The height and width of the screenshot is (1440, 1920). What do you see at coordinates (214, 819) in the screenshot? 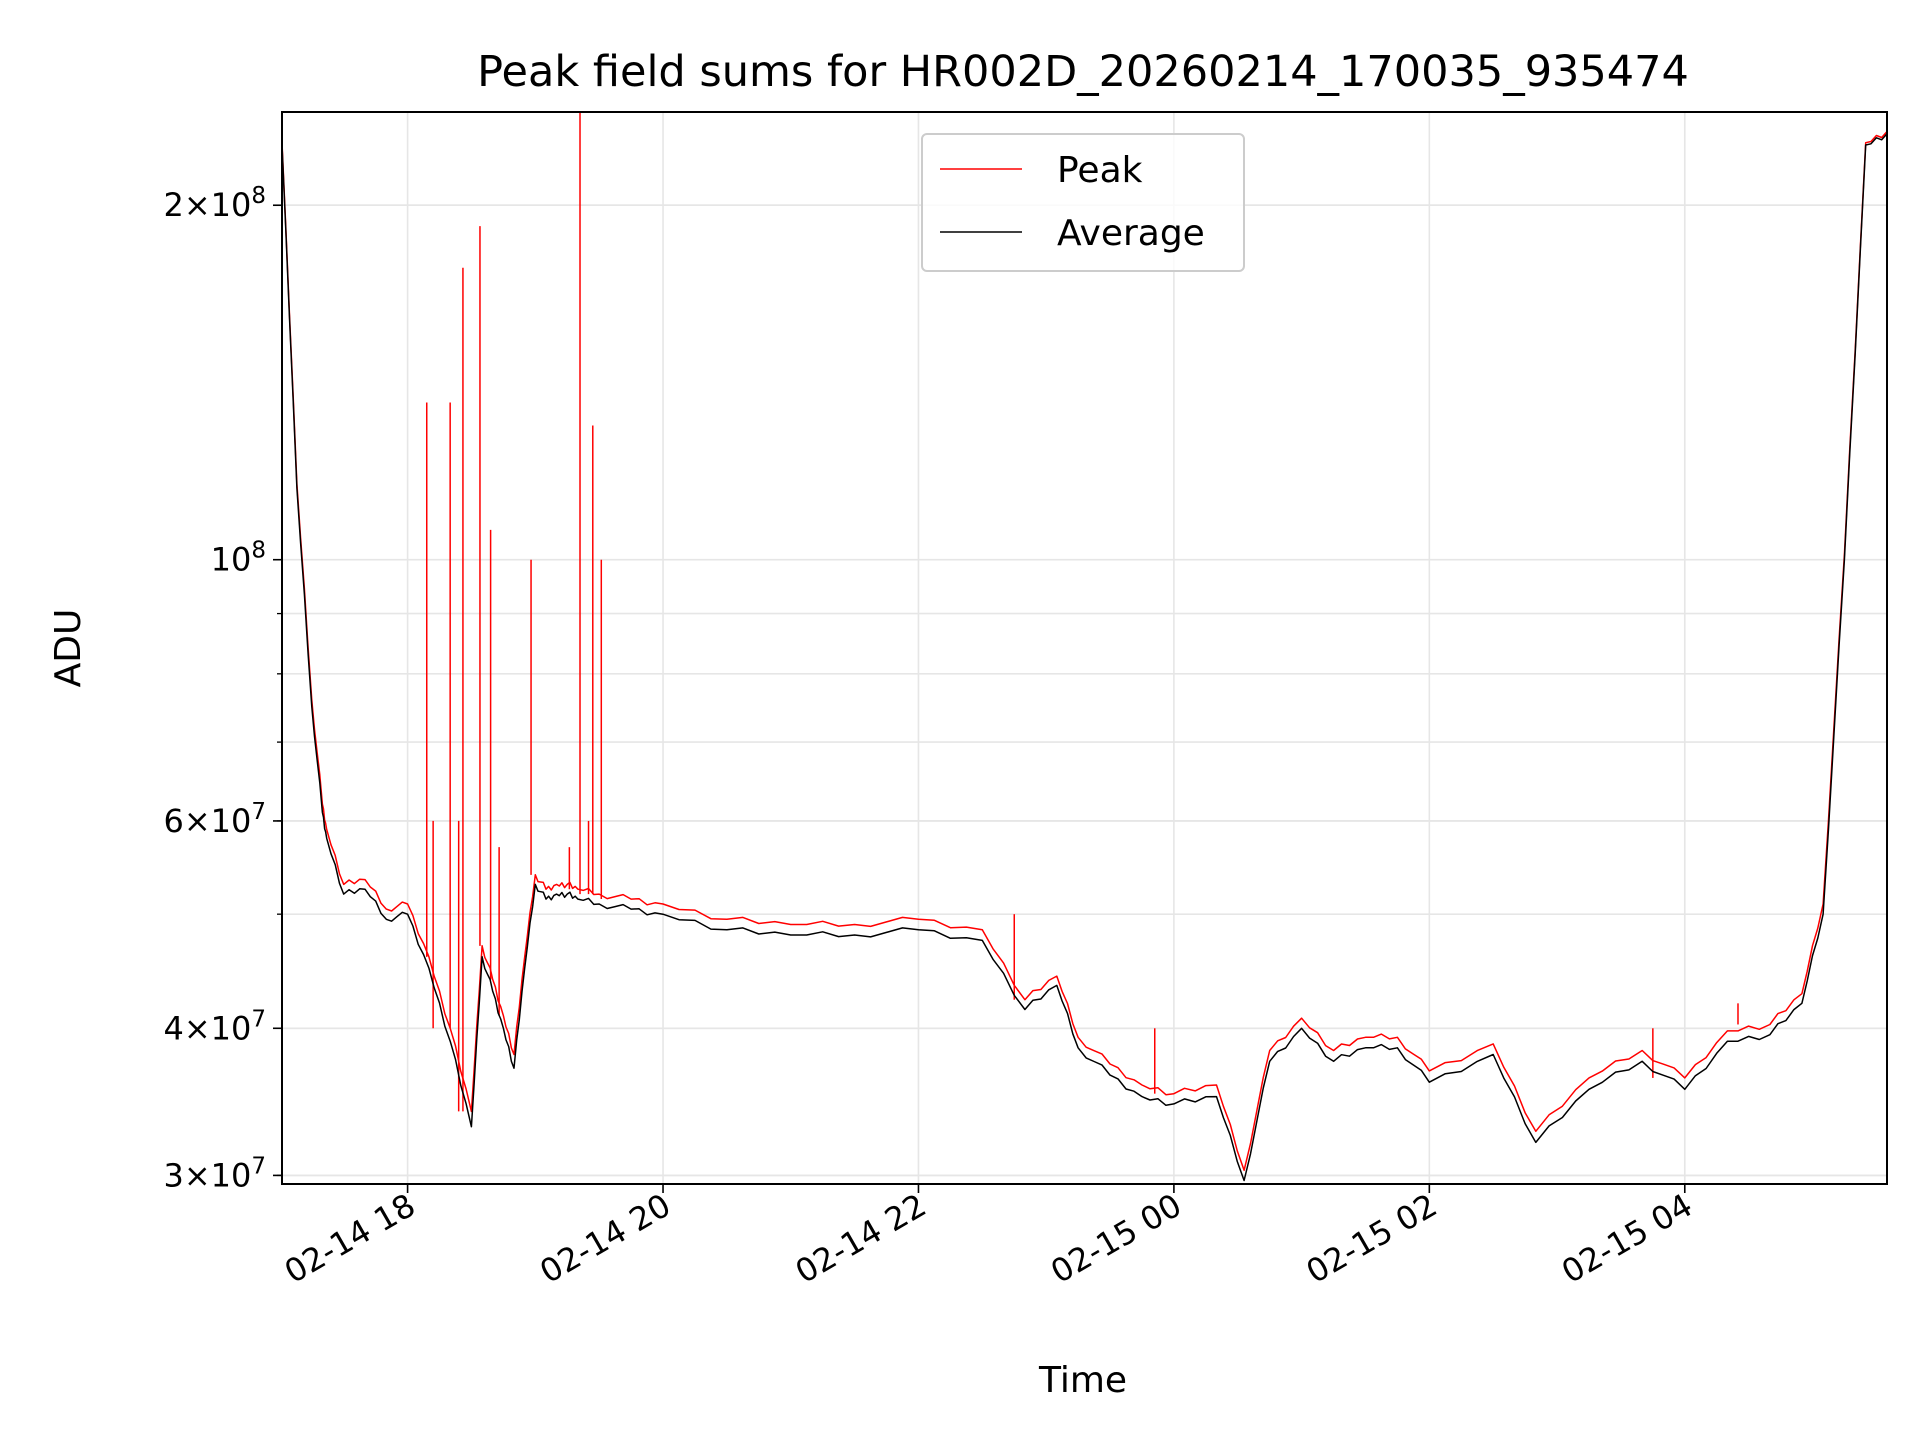
I see `y-tick-label: 6×107` at bounding box center [214, 819].